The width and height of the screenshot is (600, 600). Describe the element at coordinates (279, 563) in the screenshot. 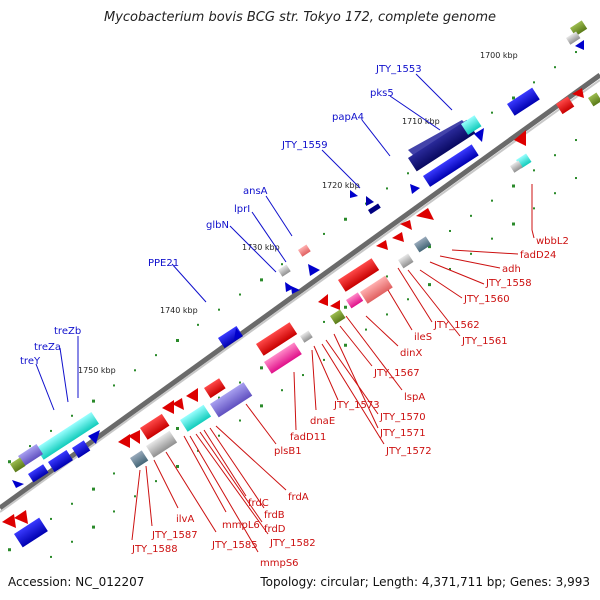

I see `svg-text: mmpS6` at that location.